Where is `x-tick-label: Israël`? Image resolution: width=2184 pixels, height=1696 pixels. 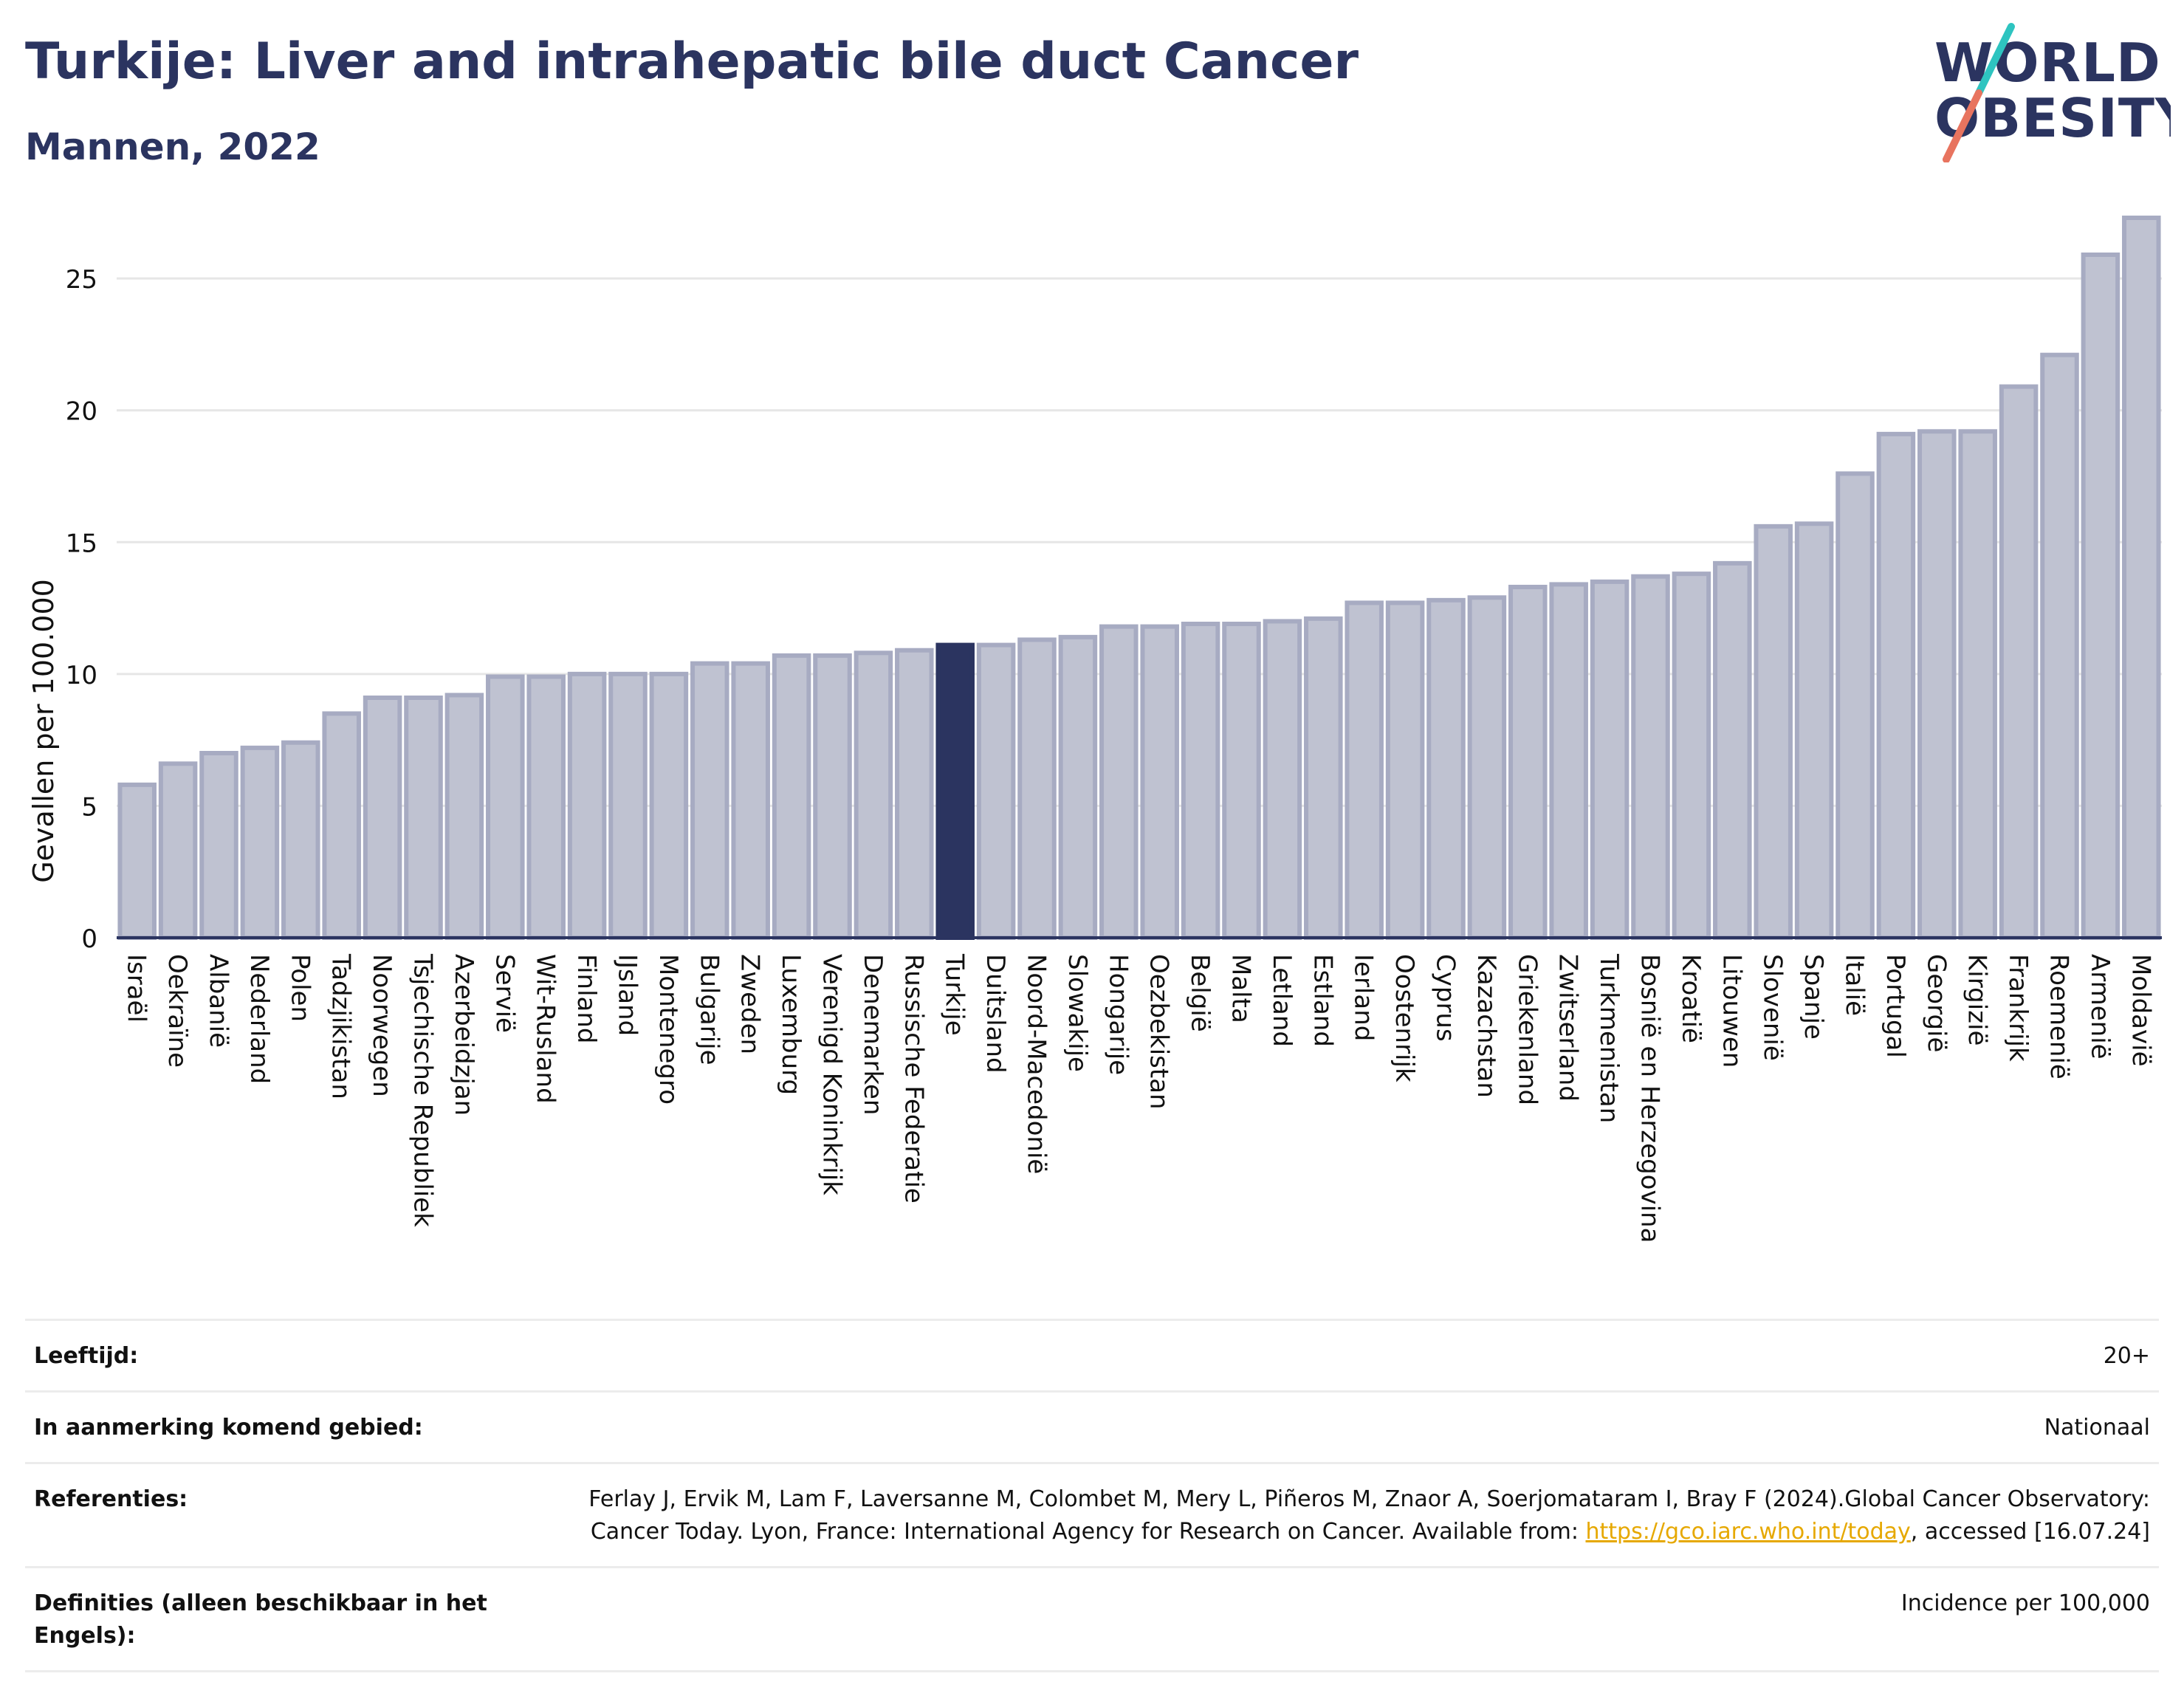
x-tick-label: Israël is located at coordinates (136, 988).